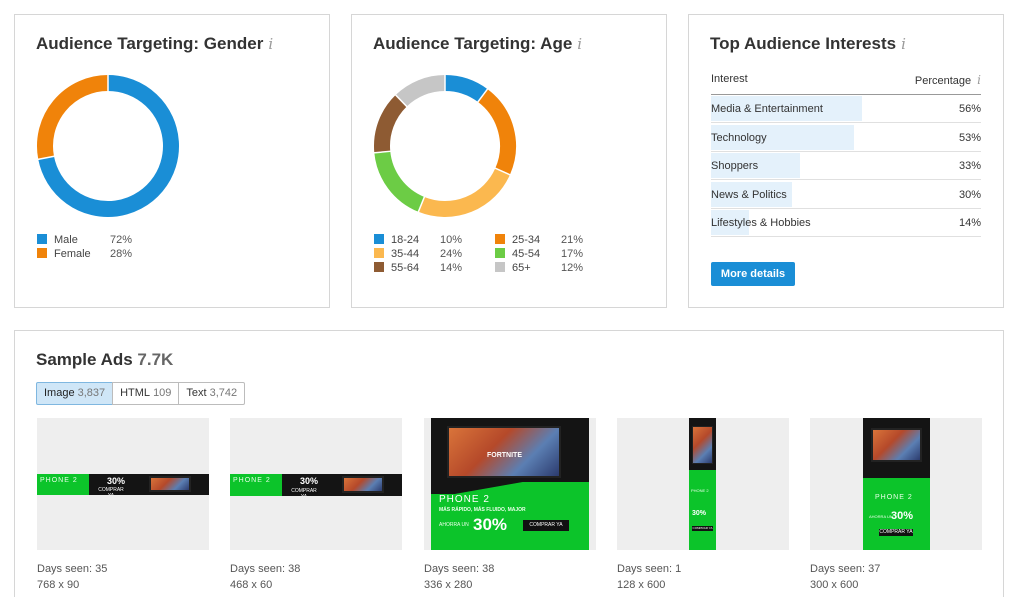  Describe the element at coordinates (92, 254) in the screenshot. I see `legend-item-female: Female 28%` at that location.